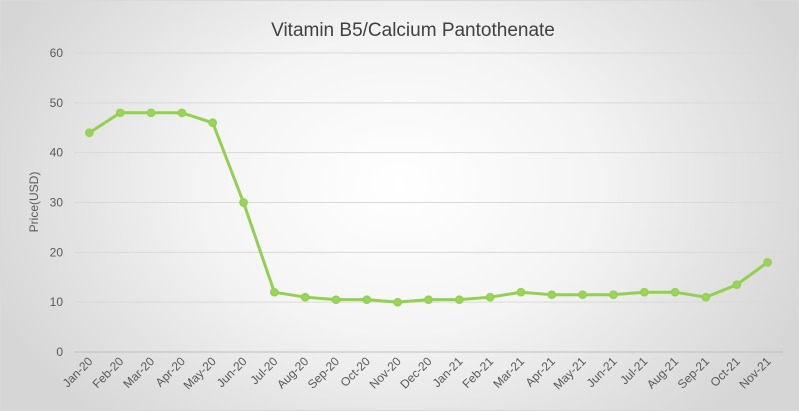  I want to click on y-tick-label: 20, so click(57, 252).